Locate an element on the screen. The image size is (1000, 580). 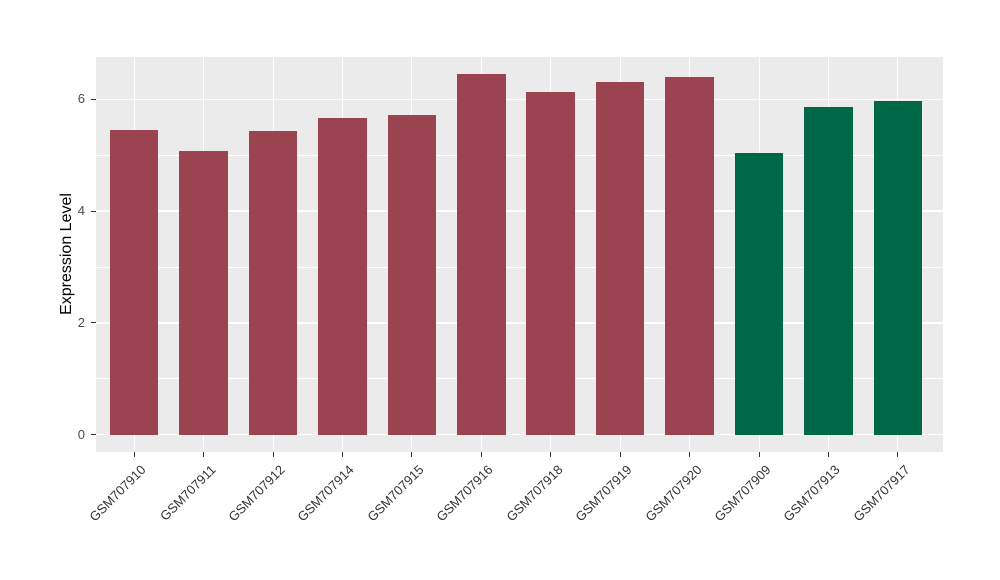
y-tick-label: 4 is located at coordinates (81, 211).